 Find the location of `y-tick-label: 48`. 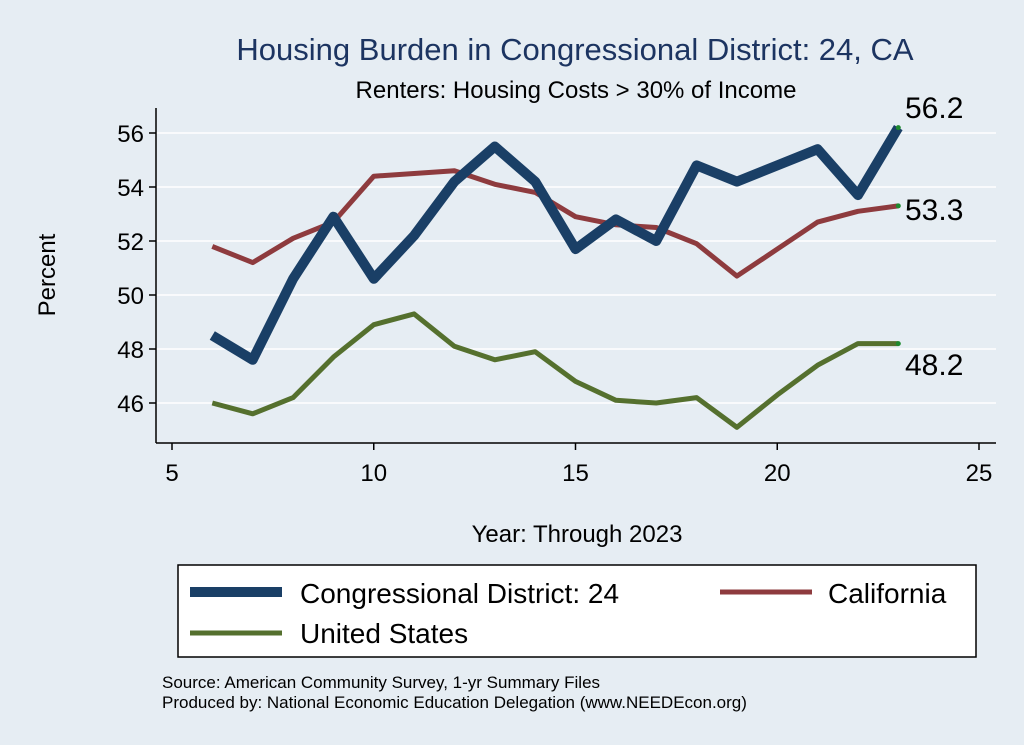

y-tick-label: 48 is located at coordinates (130, 350).